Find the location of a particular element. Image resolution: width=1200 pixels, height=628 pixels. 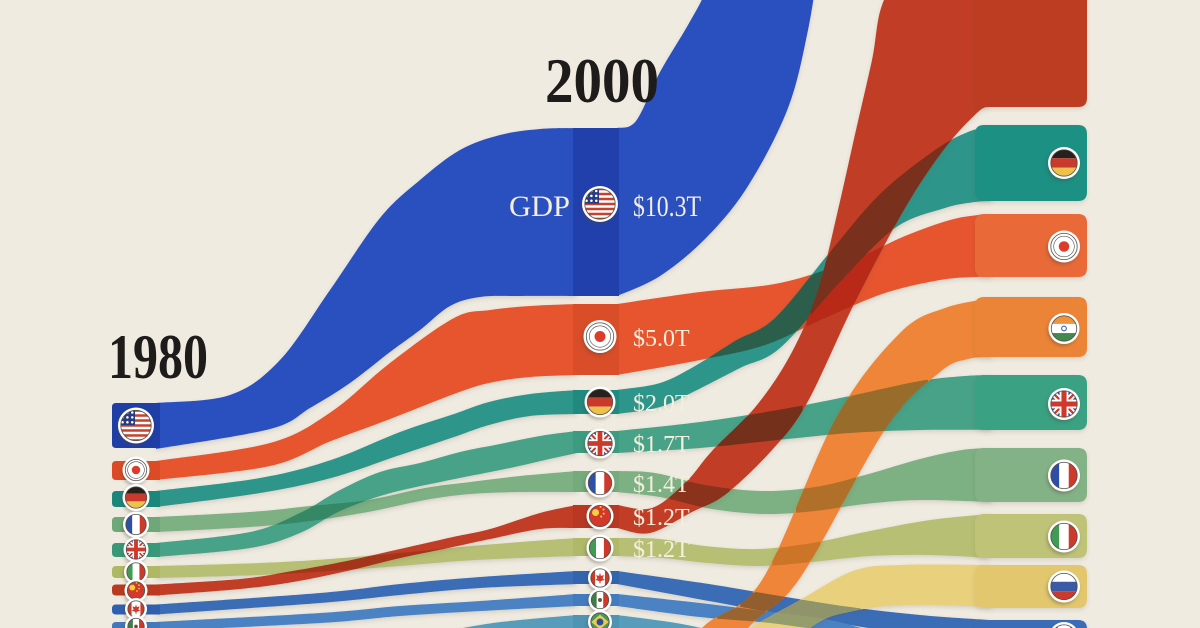

svg-text: 1980 is located at coordinates (158, 356).